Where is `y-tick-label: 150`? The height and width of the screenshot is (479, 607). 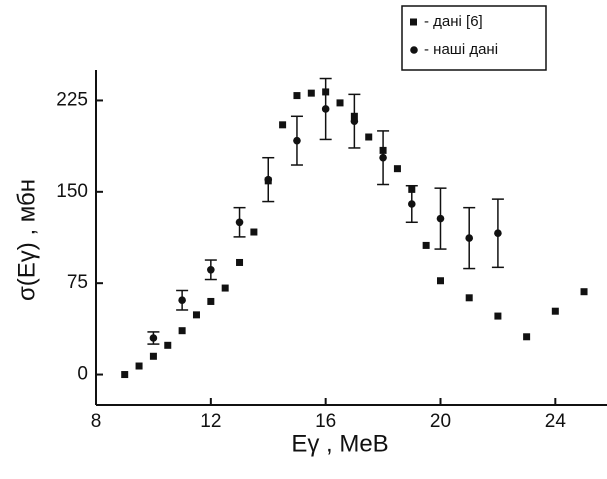
y-tick-label: 150 is located at coordinates (72, 191).